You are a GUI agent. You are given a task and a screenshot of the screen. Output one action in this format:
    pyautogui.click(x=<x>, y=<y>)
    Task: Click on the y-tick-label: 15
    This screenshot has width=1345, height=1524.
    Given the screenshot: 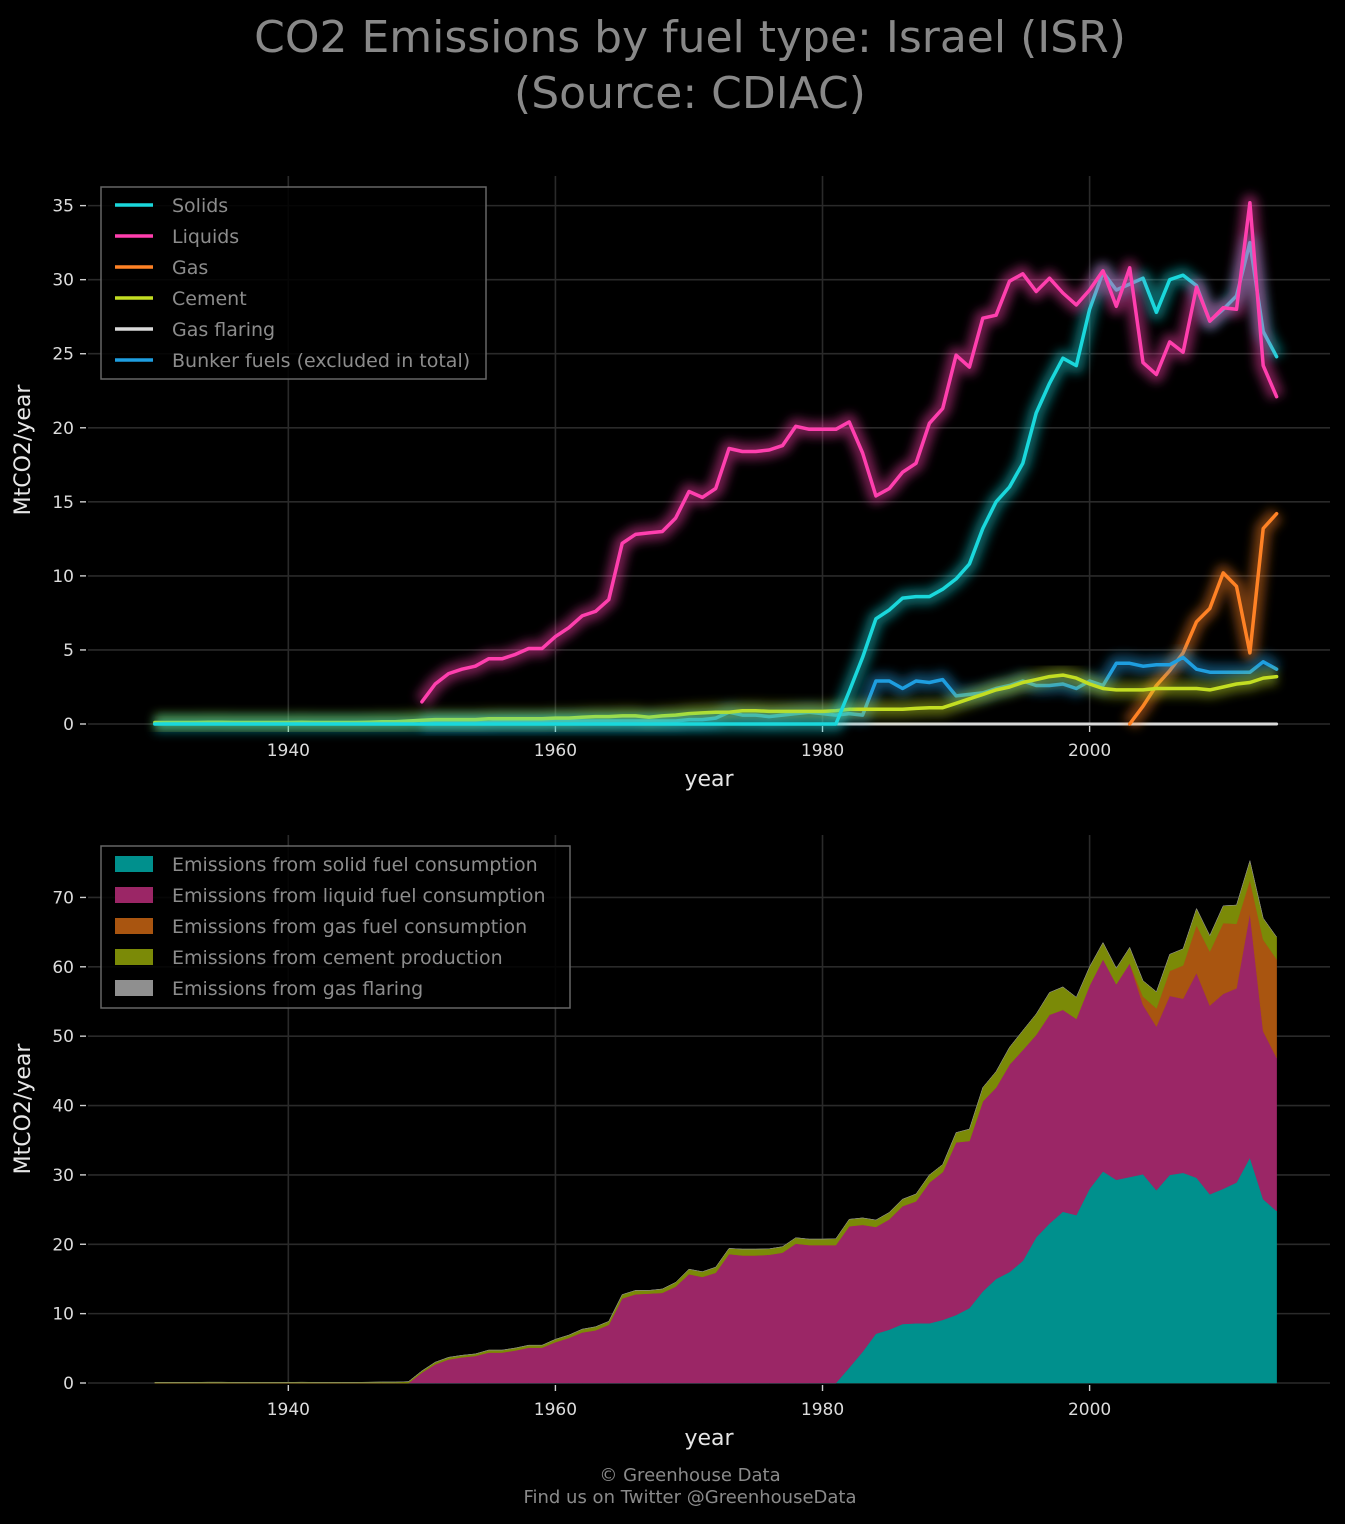 What is the action you would take?
    pyautogui.click(x=63, y=503)
    